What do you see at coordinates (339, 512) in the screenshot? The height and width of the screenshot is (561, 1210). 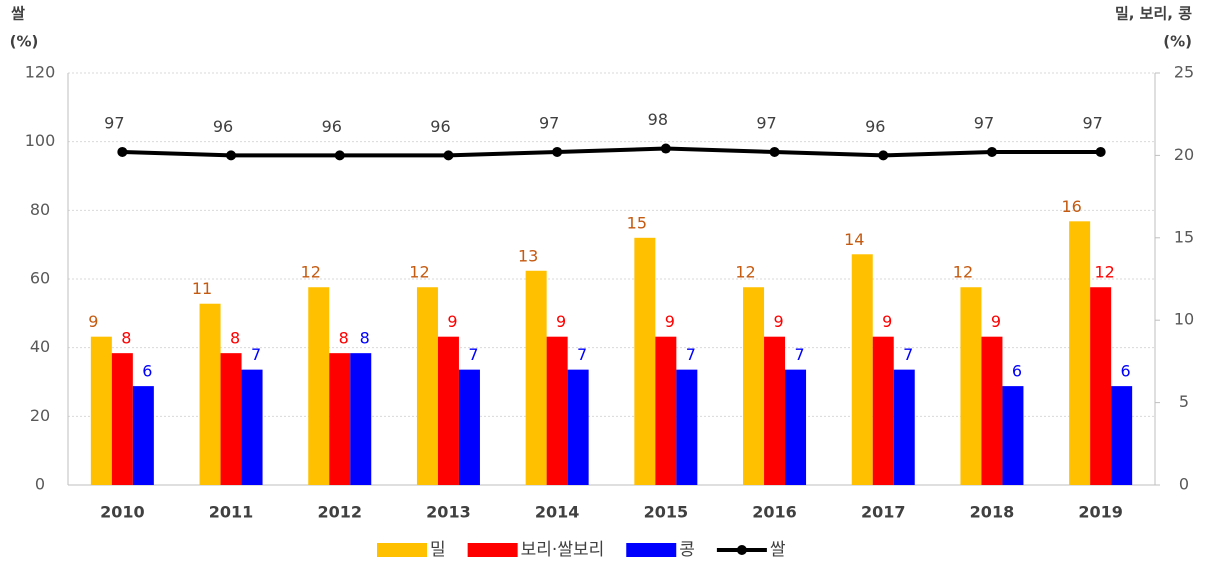 I see `x-tick-label: 2012` at bounding box center [339, 512].